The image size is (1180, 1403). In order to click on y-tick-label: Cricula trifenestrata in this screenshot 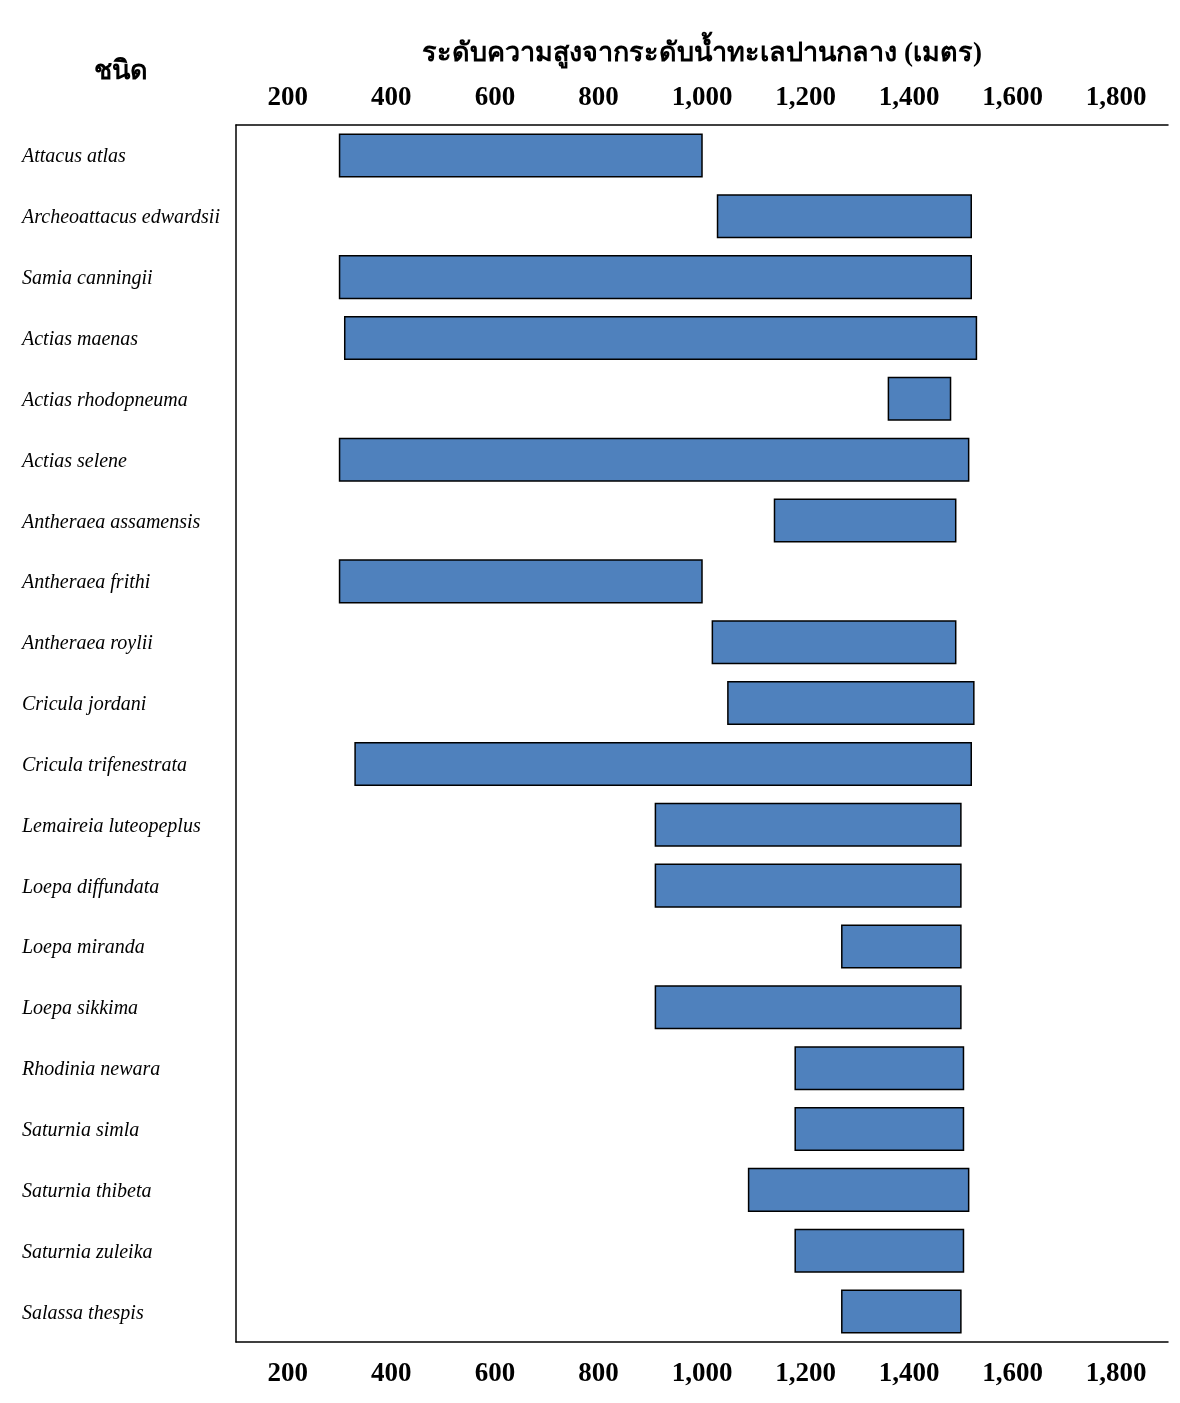, I will do `click(104, 764)`.